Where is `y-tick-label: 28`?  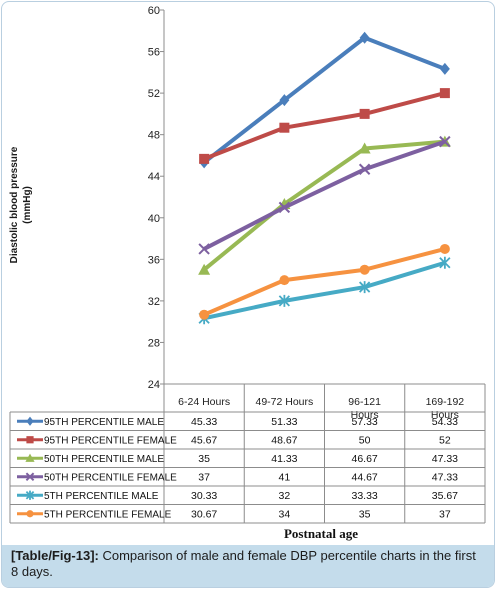
y-tick-label: 28 is located at coordinates (154, 343).